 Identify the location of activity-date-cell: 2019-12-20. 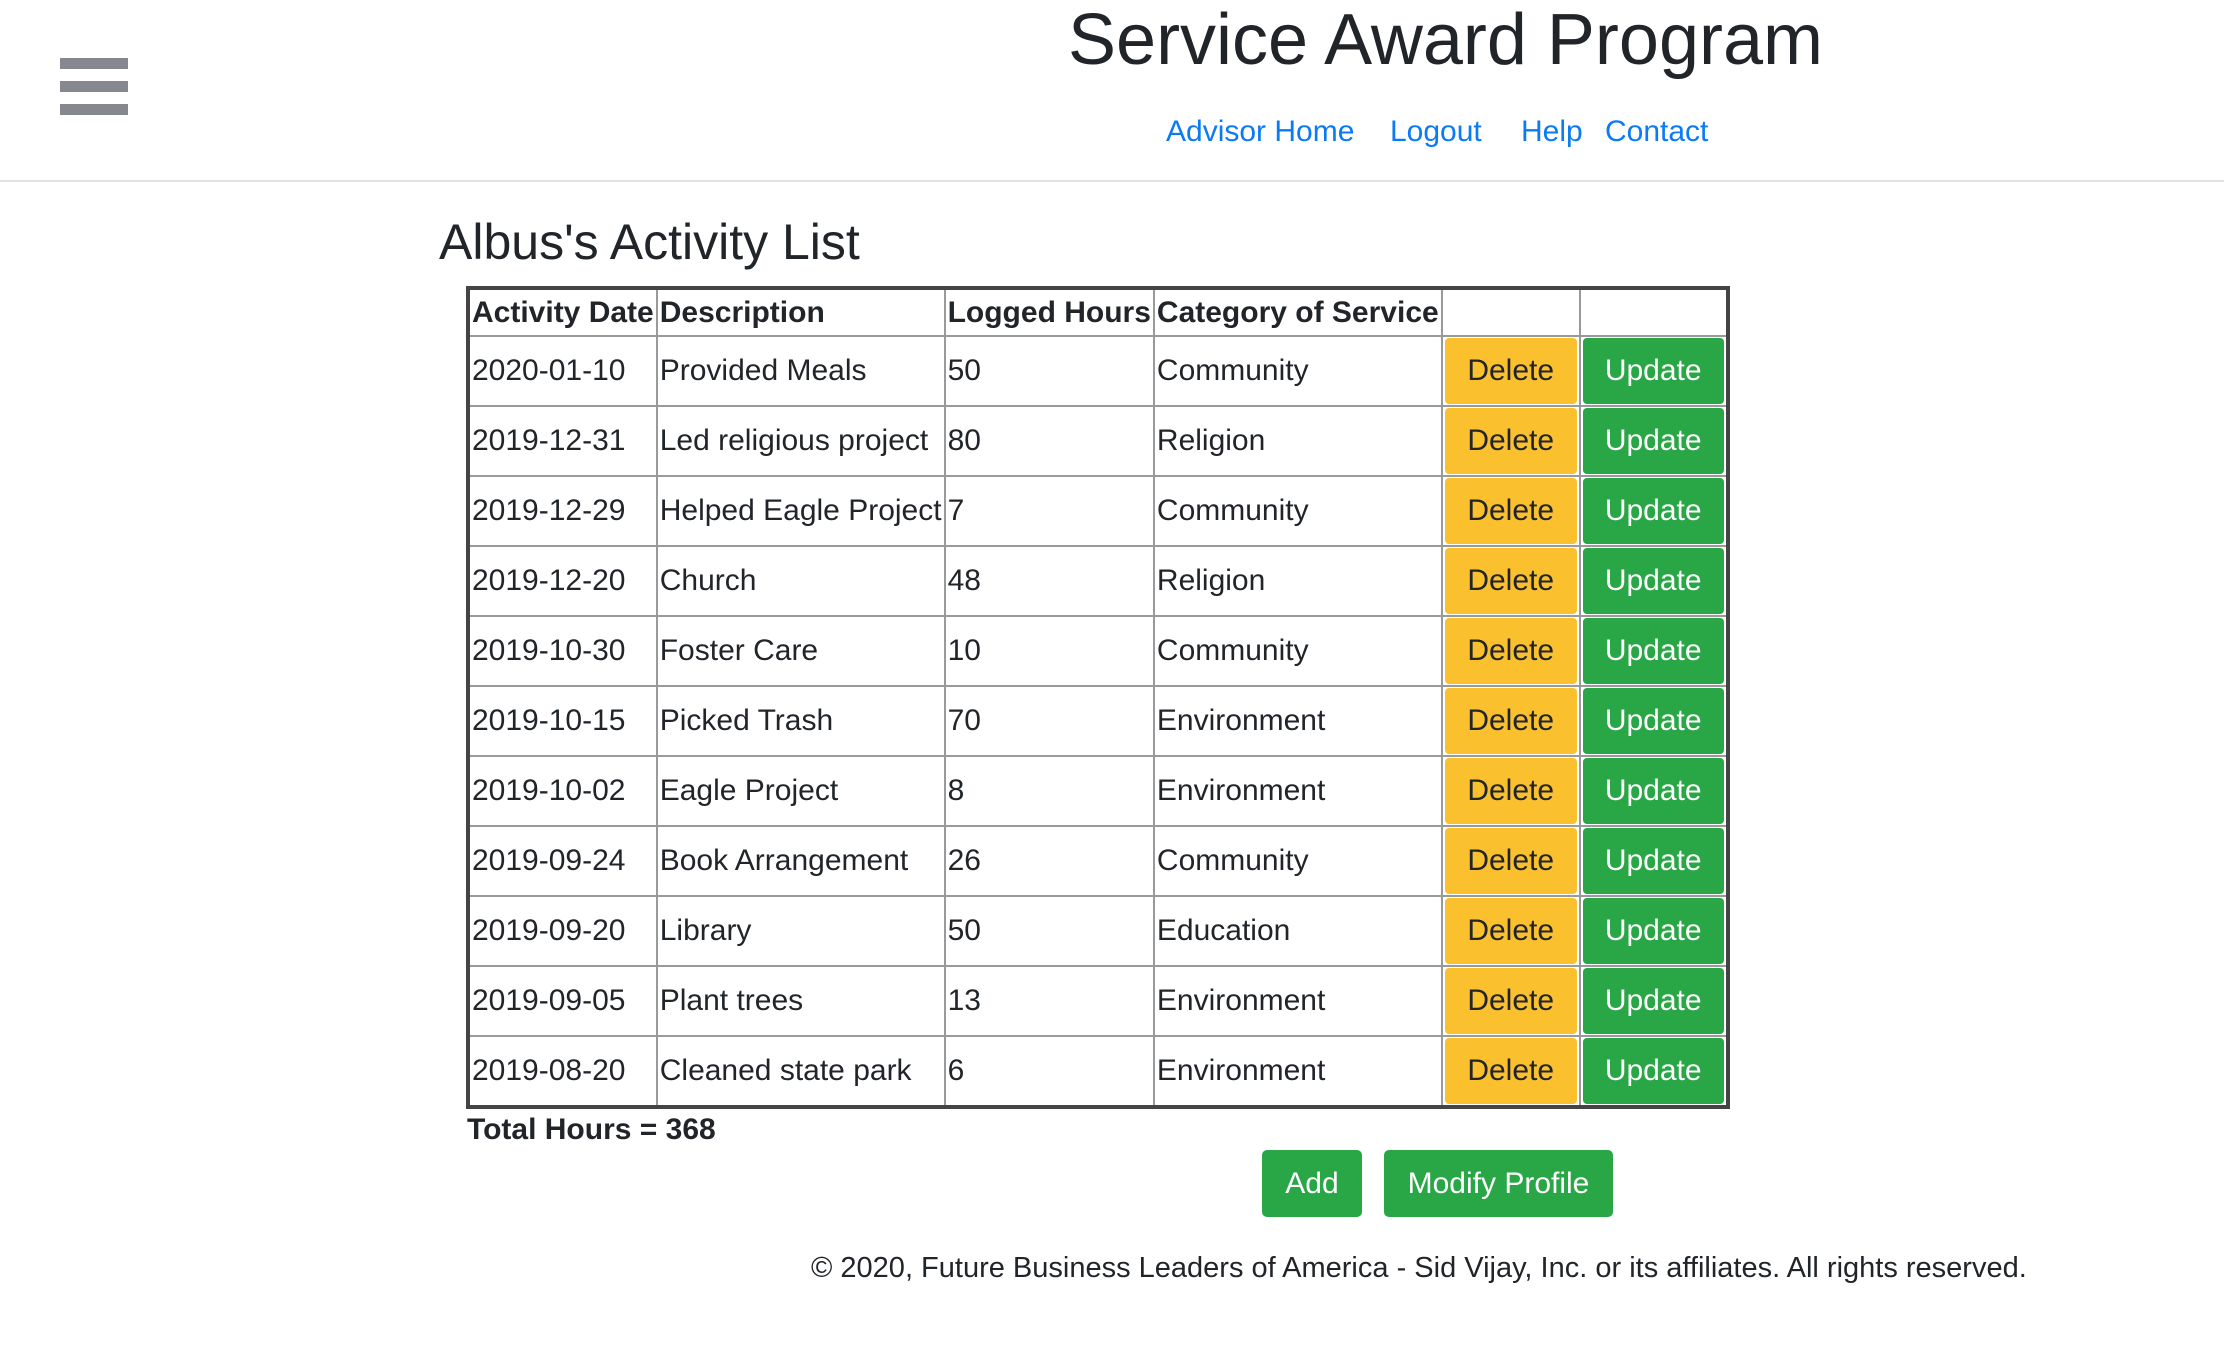
(562, 581).